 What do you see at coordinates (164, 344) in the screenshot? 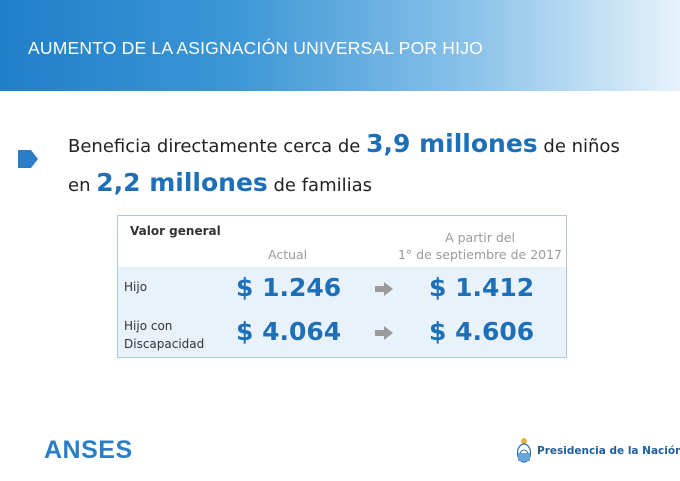
I see `row-label-line: Discapacidad` at bounding box center [164, 344].